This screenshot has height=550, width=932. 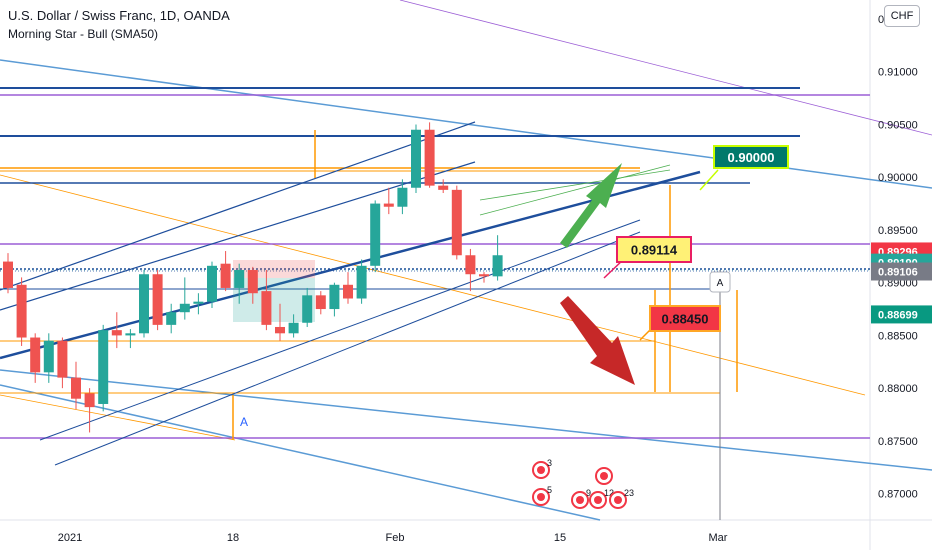 I want to click on alert-marker-letter: A, so click(x=720, y=283).